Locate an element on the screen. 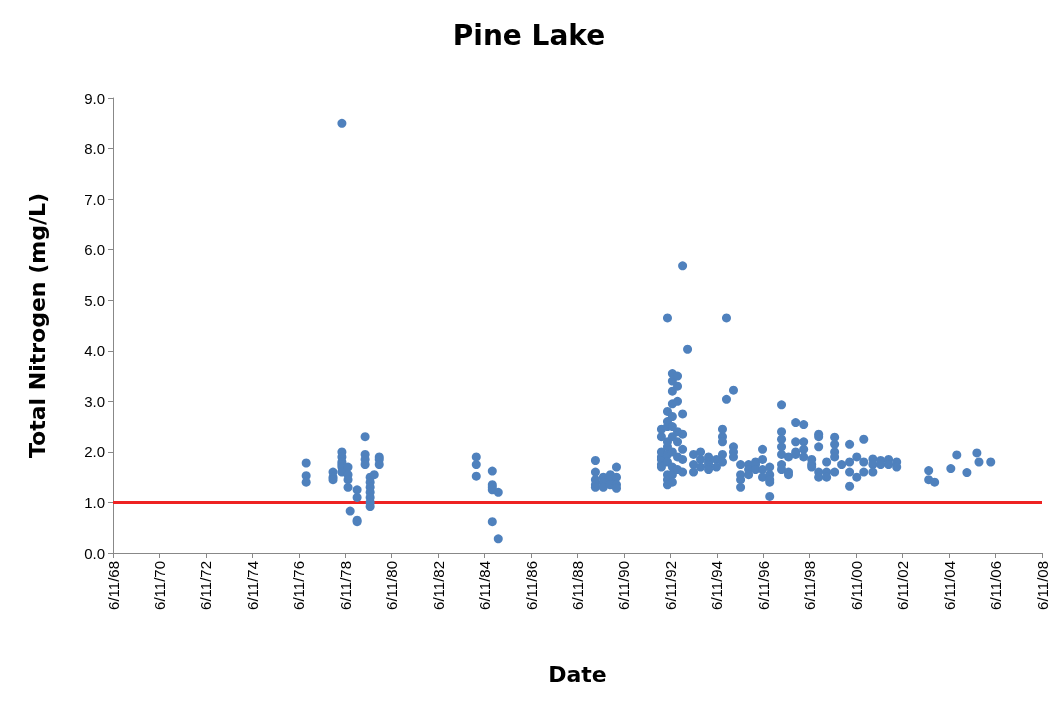 Image resolution: width=1058 pixels, height=711 pixels. x-tick-label: 6/11/70 is located at coordinates (159, 585).